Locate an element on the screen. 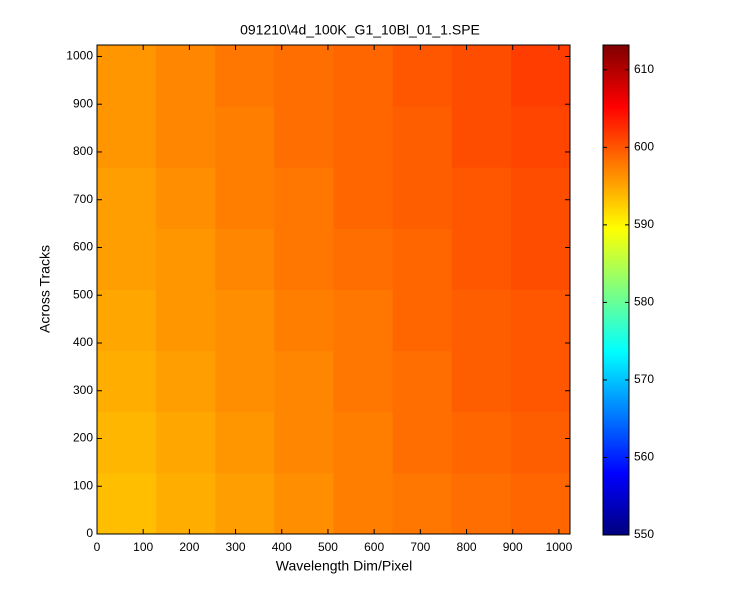 The image size is (750, 600). y-tick-label: 200 is located at coordinates (83, 438).